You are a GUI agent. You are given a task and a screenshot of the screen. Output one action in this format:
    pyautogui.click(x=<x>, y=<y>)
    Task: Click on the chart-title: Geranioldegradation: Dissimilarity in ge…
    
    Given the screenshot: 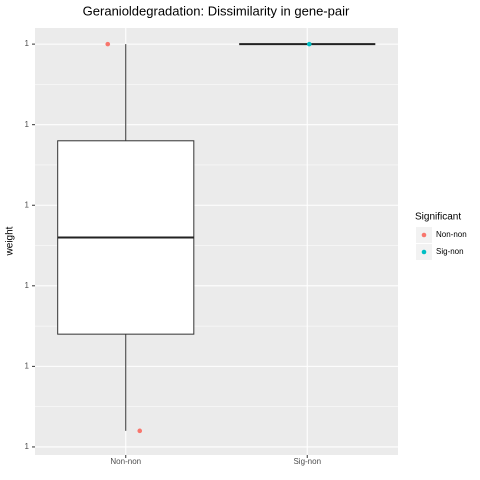 What is the action you would take?
    pyautogui.click(x=216, y=10)
    